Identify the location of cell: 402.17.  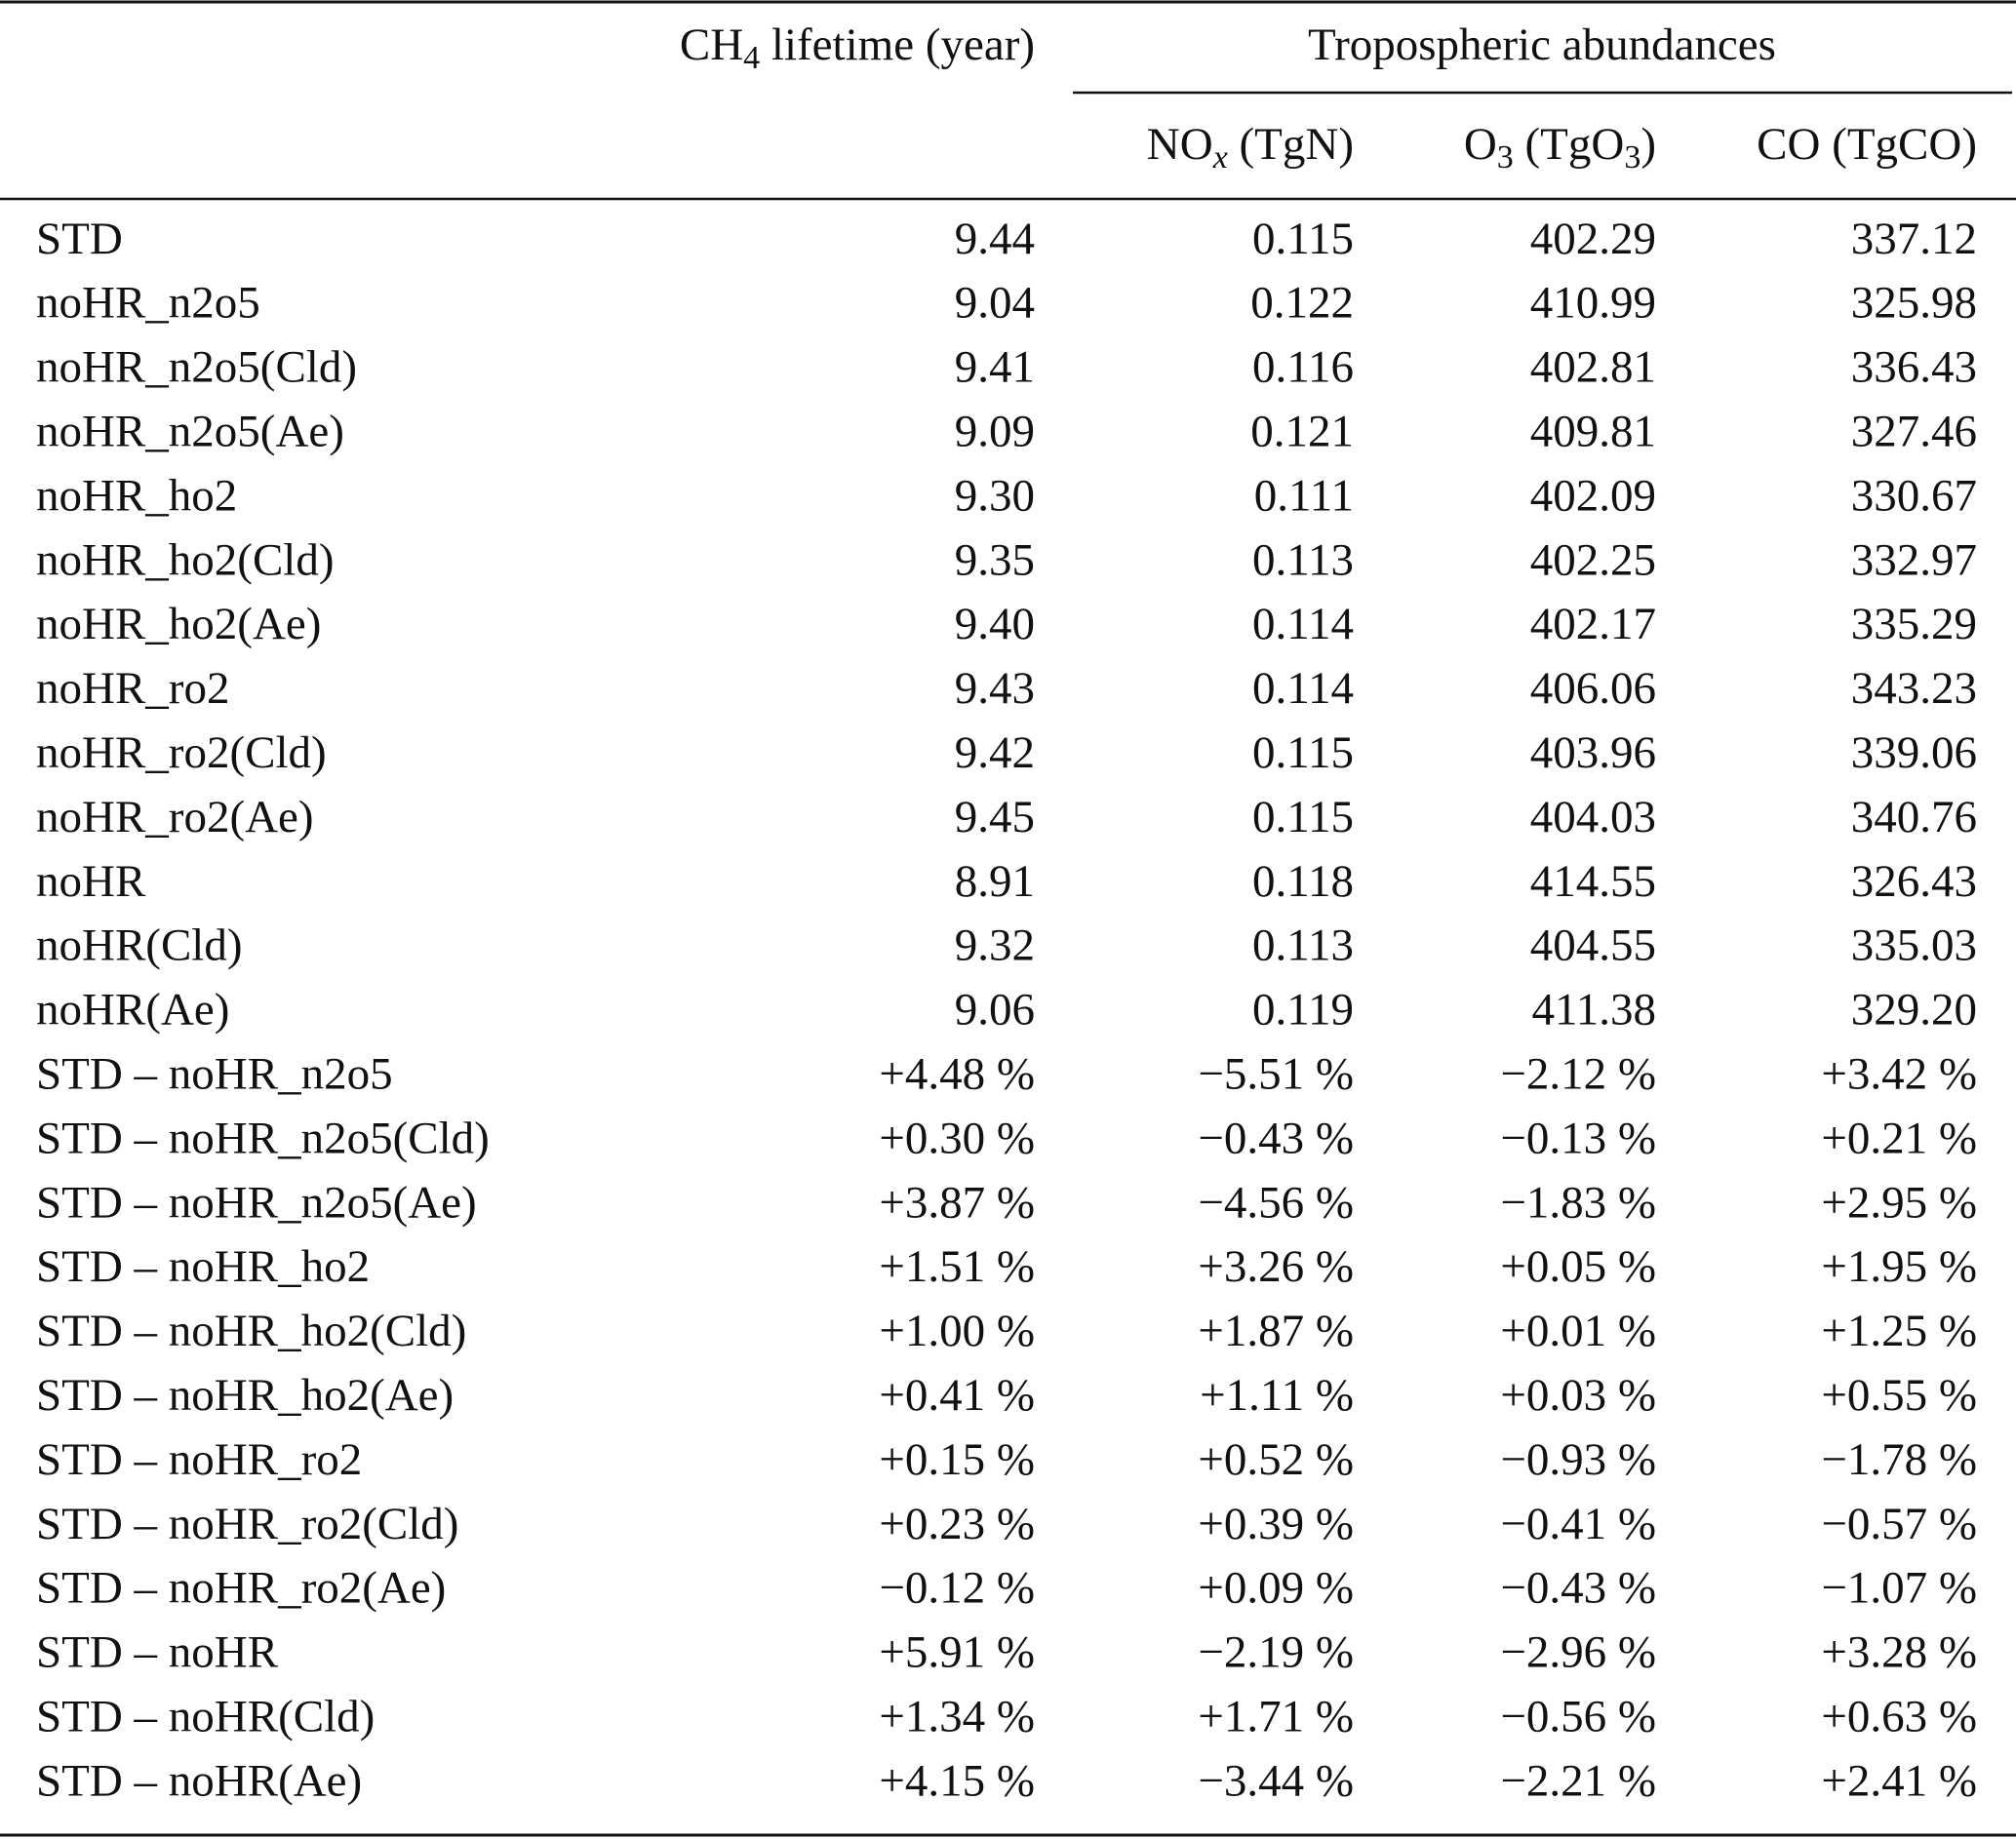
(1593, 624).